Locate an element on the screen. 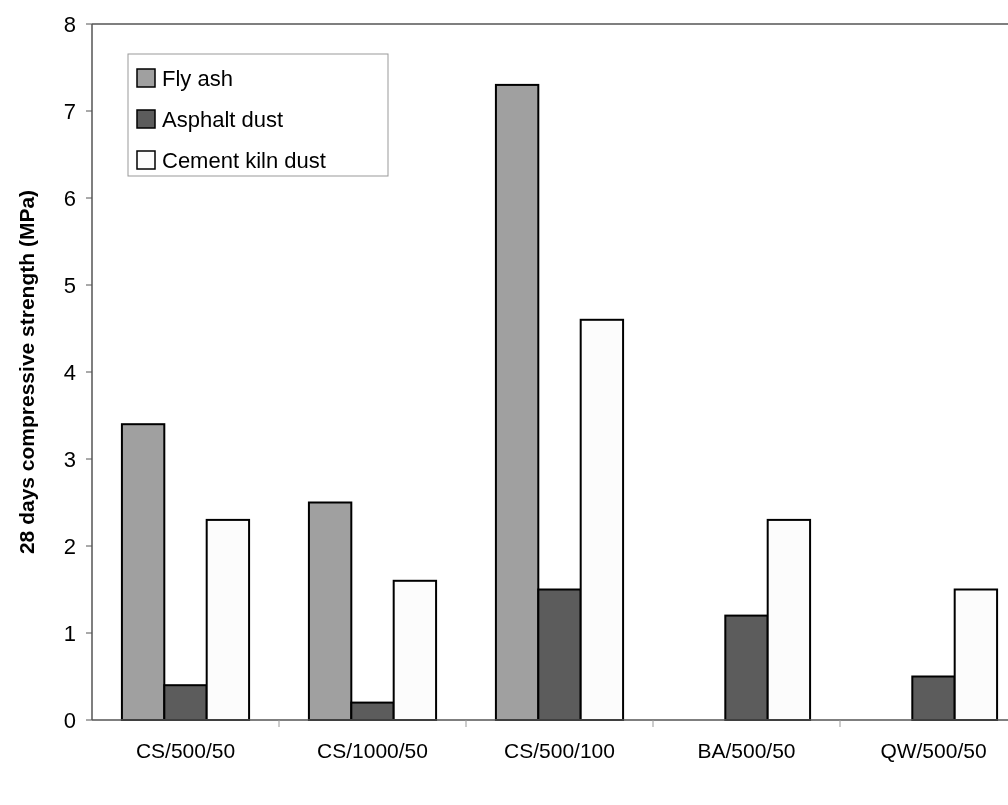 Image resolution: width=1008 pixels, height=805 pixels. x-tick-label: BA/500/50 is located at coordinates (746, 750).